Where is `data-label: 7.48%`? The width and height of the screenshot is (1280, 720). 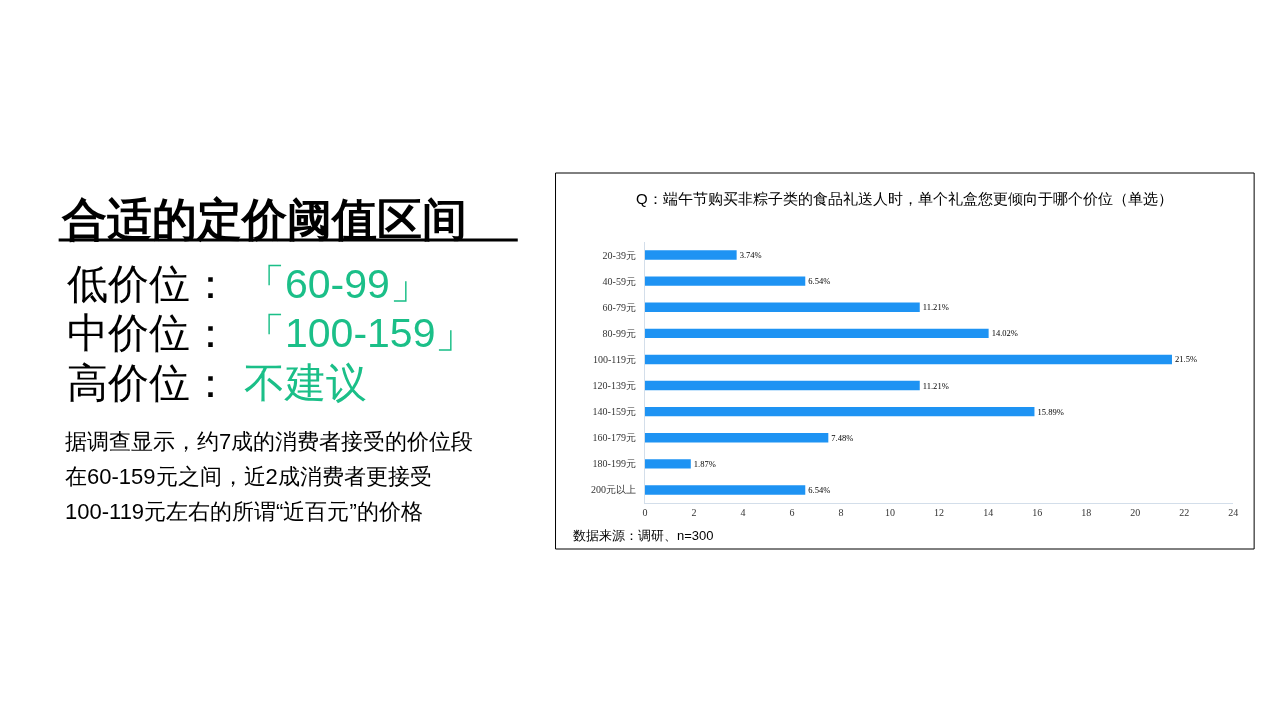 data-label: 7.48% is located at coordinates (842, 437).